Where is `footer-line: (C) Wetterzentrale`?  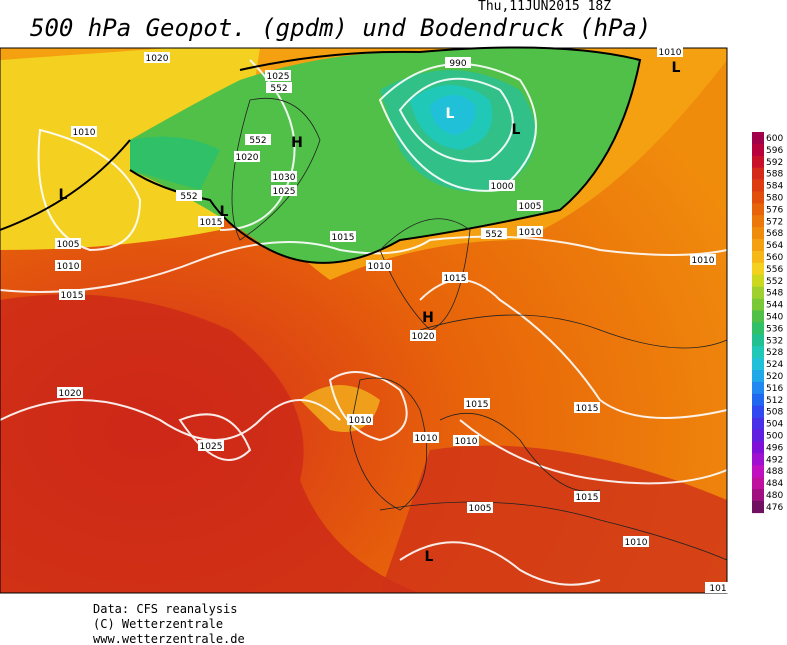
footer-line: (C) Wetterzentrale is located at coordinates (158, 624).